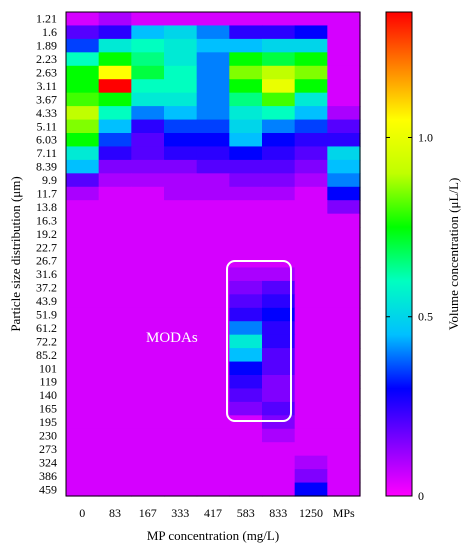 This screenshot has width=471, height=550. Describe the element at coordinates (46, 73) in the screenshot. I see `y-tick-label: 2.63` at that location.